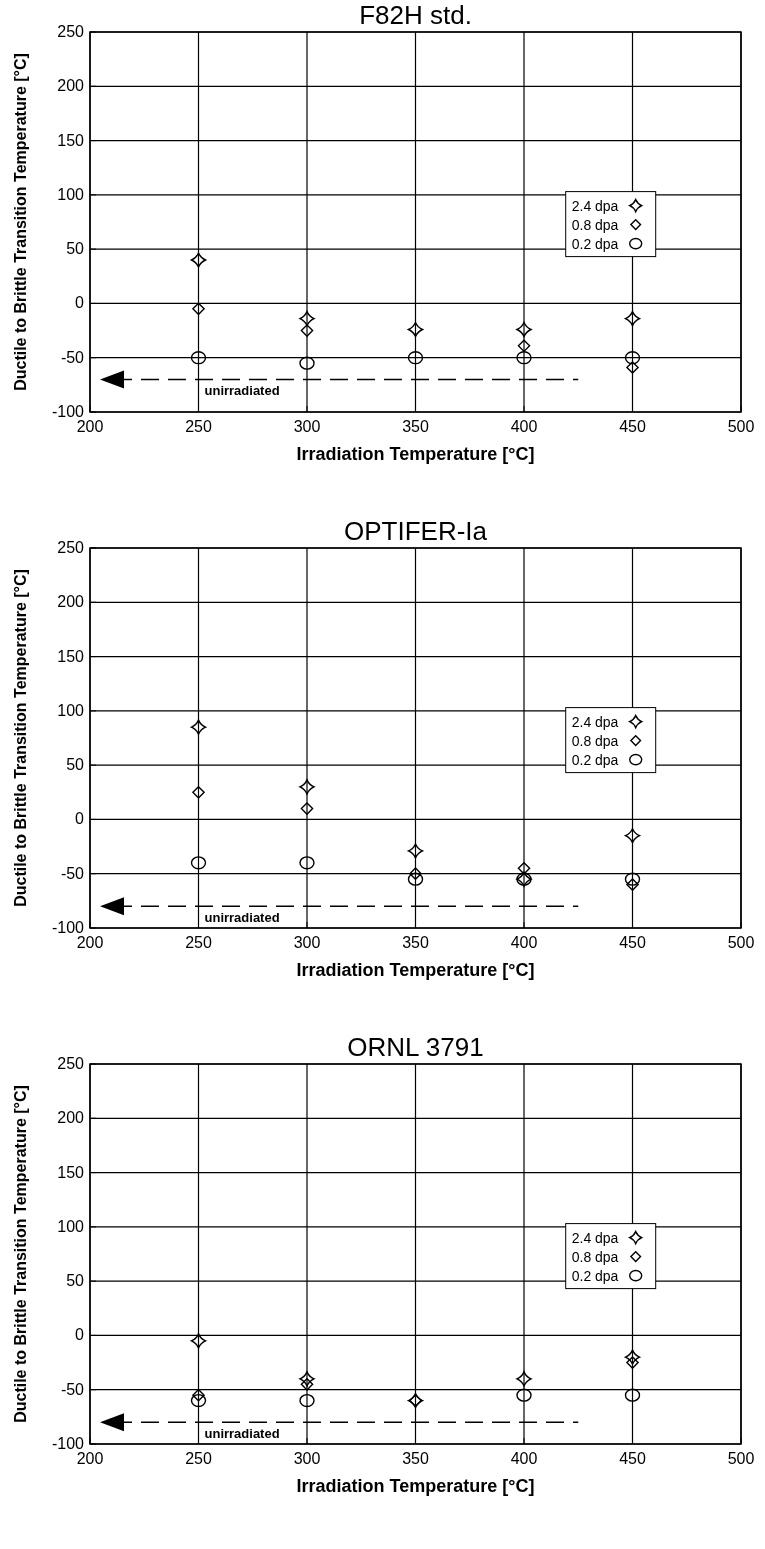 The height and width of the screenshot is (1549, 765). I want to click on chart-title: ORNL 3791, so click(415, 1047).